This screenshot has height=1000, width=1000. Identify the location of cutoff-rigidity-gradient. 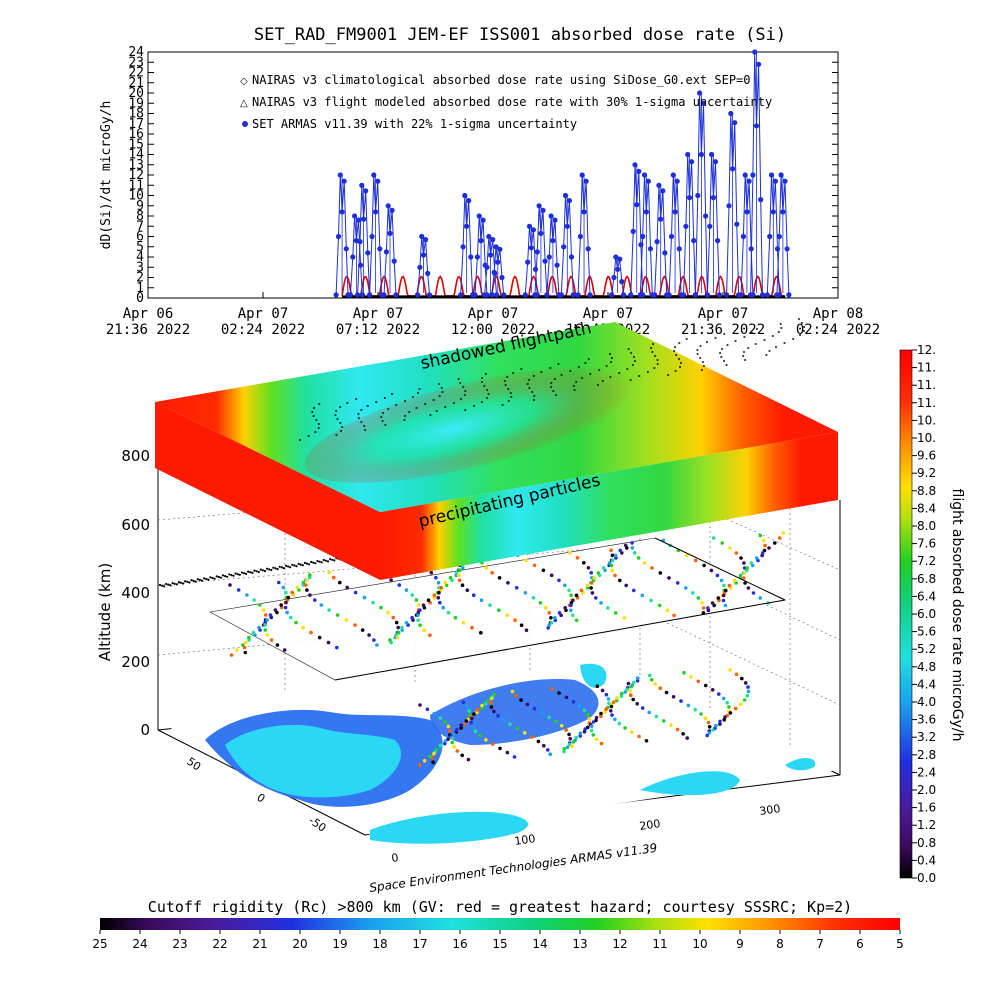
(500, 924).